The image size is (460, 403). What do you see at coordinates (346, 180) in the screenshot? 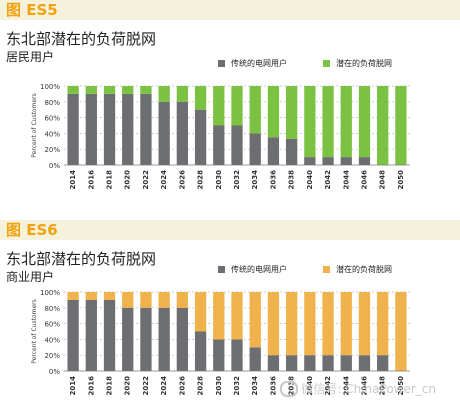
I see `x-tick-label: 2044` at bounding box center [346, 180].